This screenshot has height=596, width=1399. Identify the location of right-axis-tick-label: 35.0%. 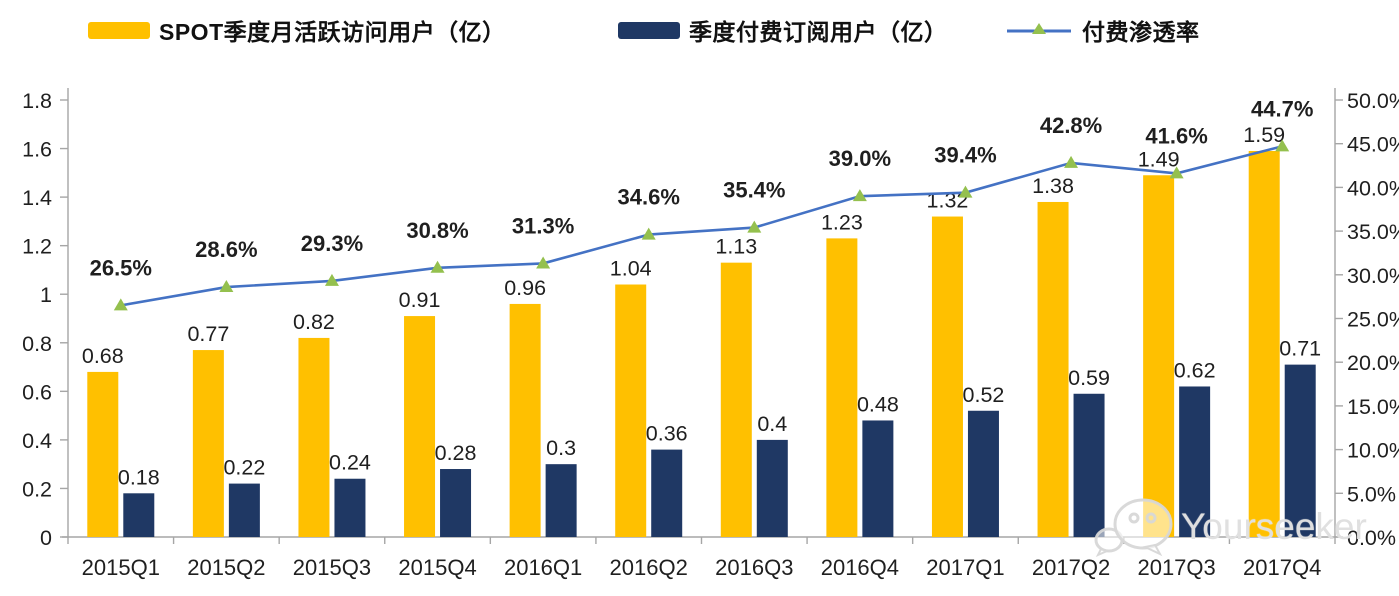
(1373, 232).